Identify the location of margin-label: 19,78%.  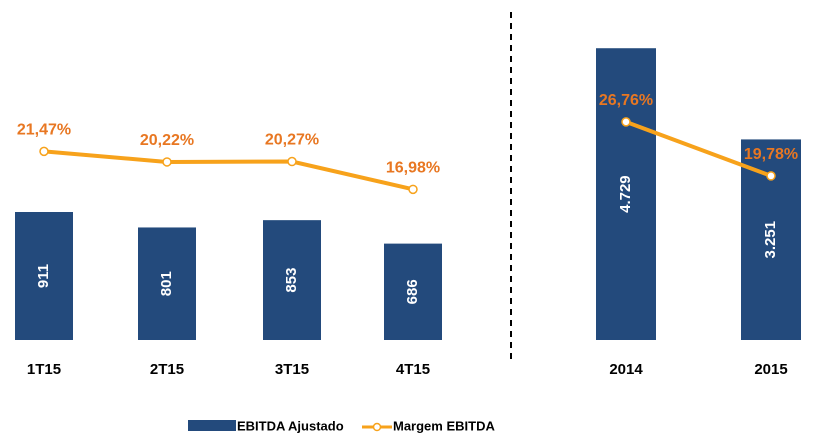
(771, 154).